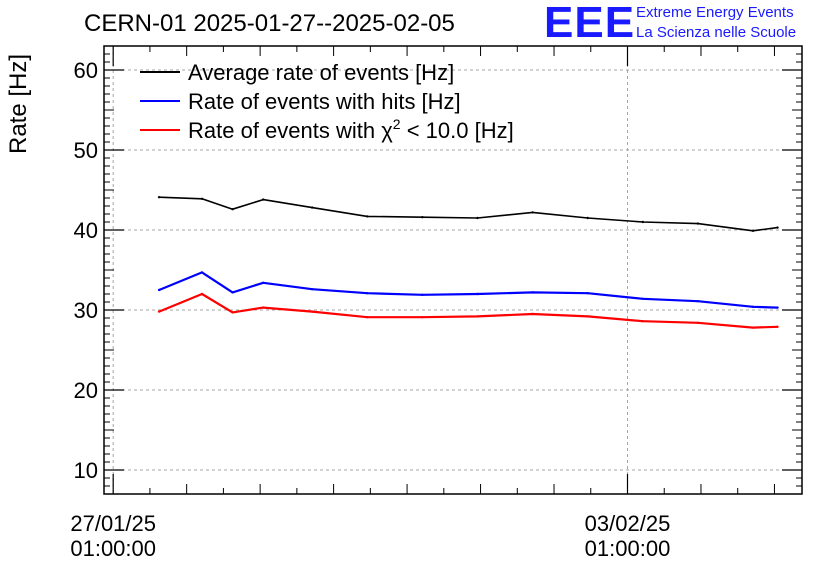  I want to click on y-tick-label: 50, so click(86, 150).